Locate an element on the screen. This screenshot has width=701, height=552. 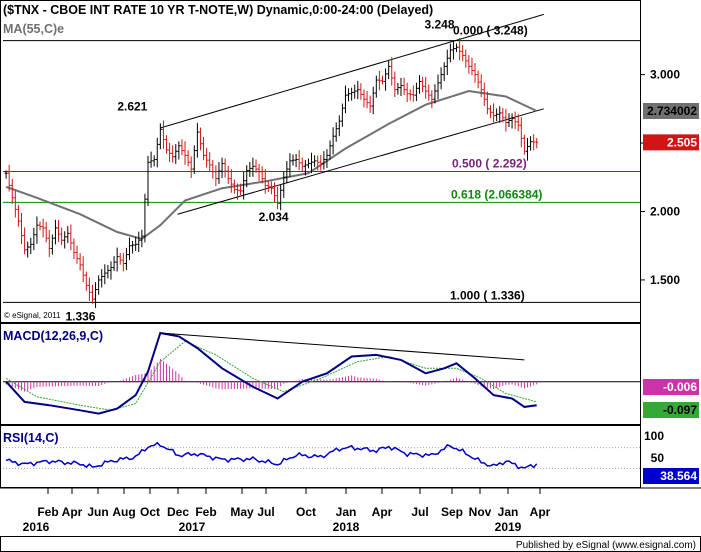
pivot-label: 3.248 is located at coordinates (439, 25).